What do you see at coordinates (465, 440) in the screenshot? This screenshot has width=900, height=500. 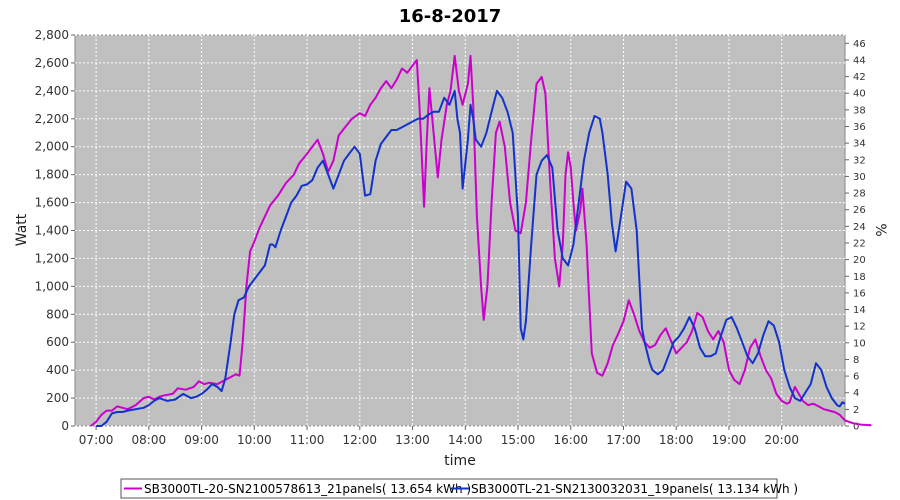 I see `x-tick-label: 14:00` at bounding box center [465, 440].